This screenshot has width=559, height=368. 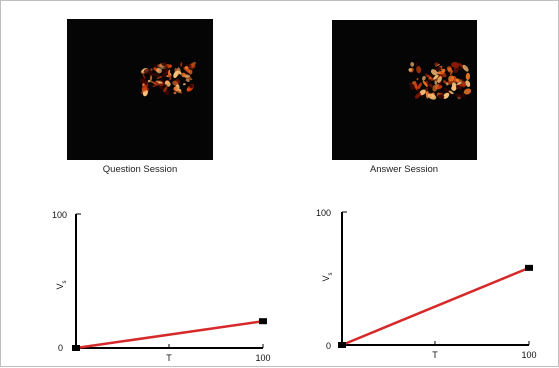 I want to click on answer-session-caption: Answer Session, so click(x=404, y=169).